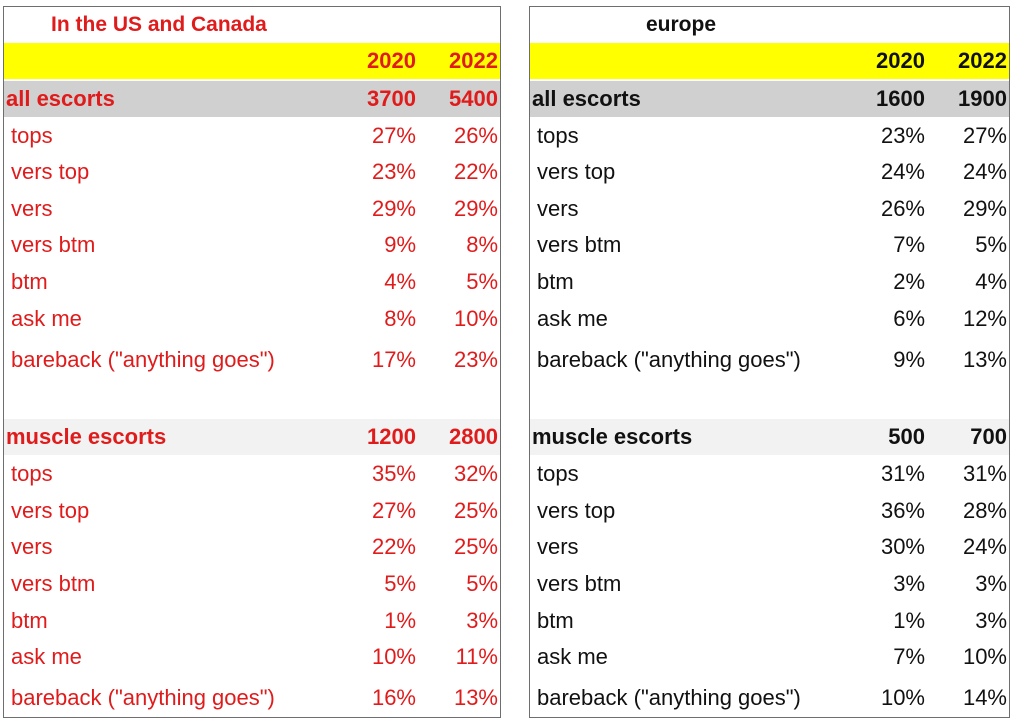 The image size is (1016, 720). Describe the element at coordinates (769, 209) in the screenshot. I see `table-row: vers 26% 29%` at that location.